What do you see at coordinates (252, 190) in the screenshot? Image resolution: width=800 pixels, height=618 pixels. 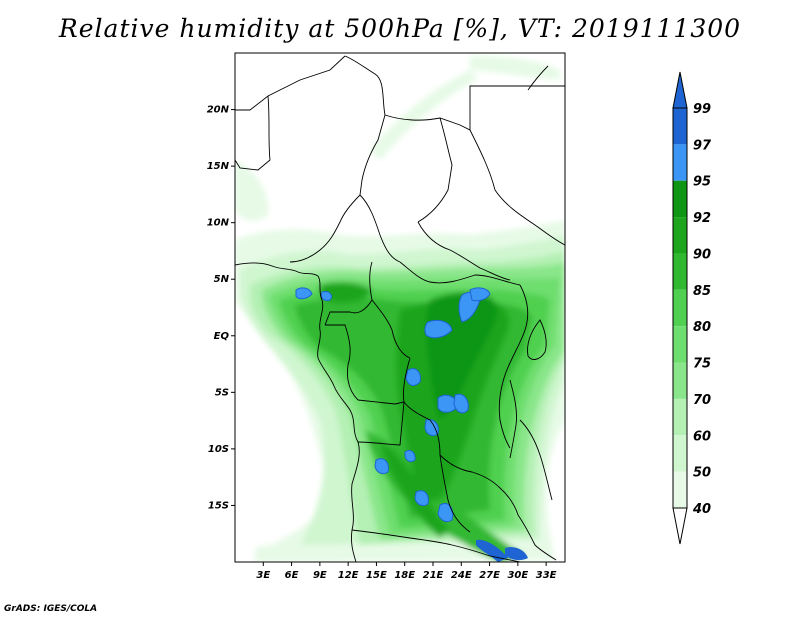 I see `rh-40-west` at bounding box center [252, 190].